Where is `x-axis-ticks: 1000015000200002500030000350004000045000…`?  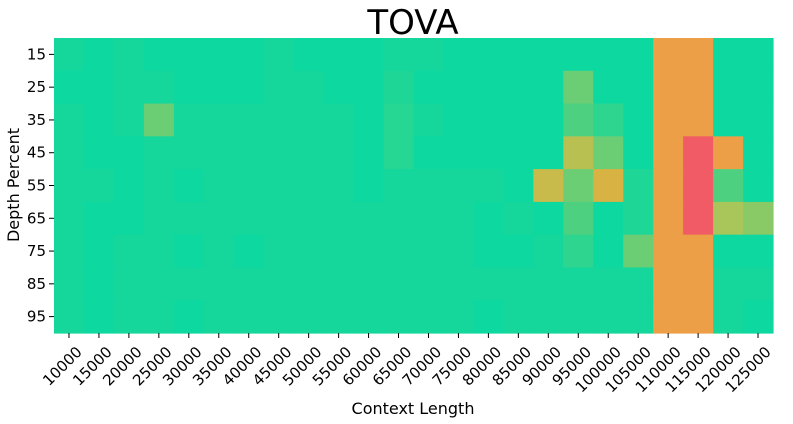
x-axis-ticks: 1000015000200002500030000350004000045000… is located at coordinates (407, 364).